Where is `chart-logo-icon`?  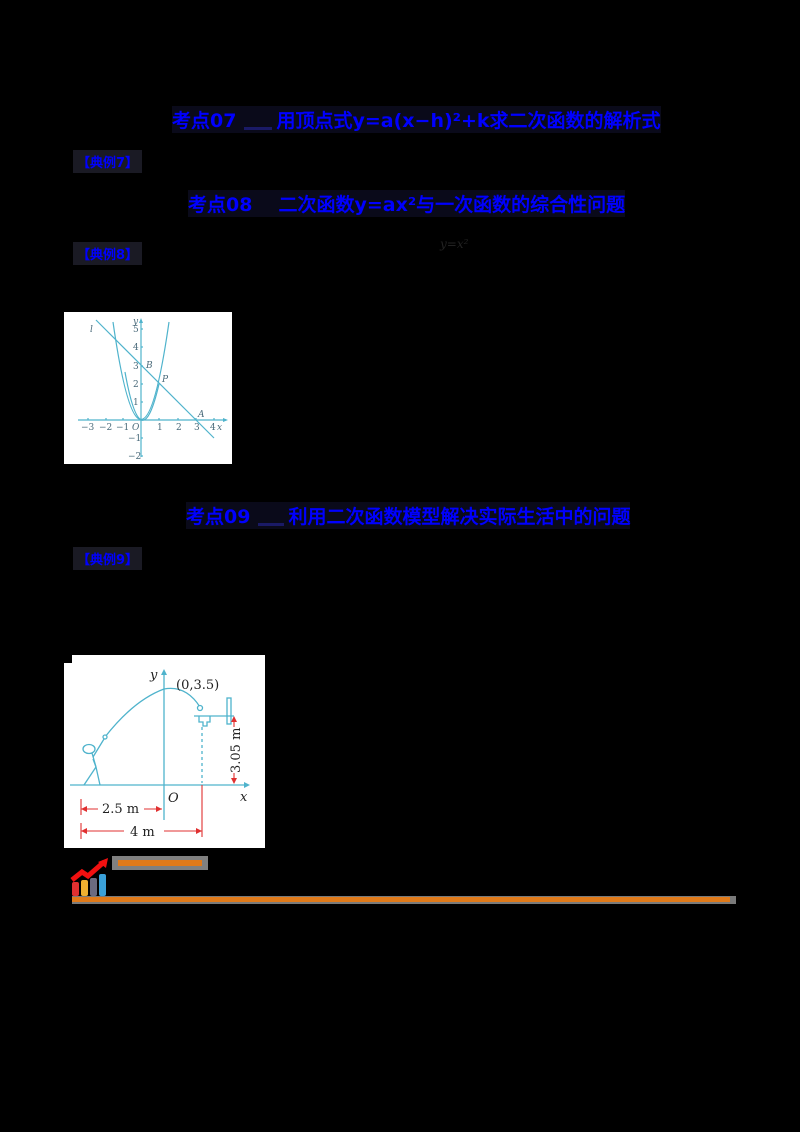 chart-logo-icon is located at coordinates (89, 877).